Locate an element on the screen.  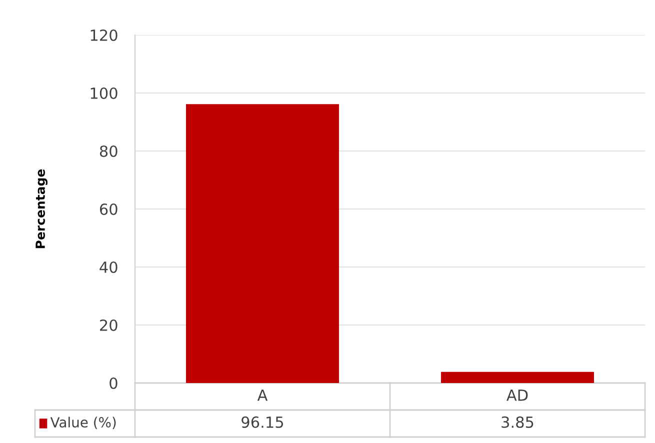
legend-label: Value (%) is located at coordinates (83, 423).